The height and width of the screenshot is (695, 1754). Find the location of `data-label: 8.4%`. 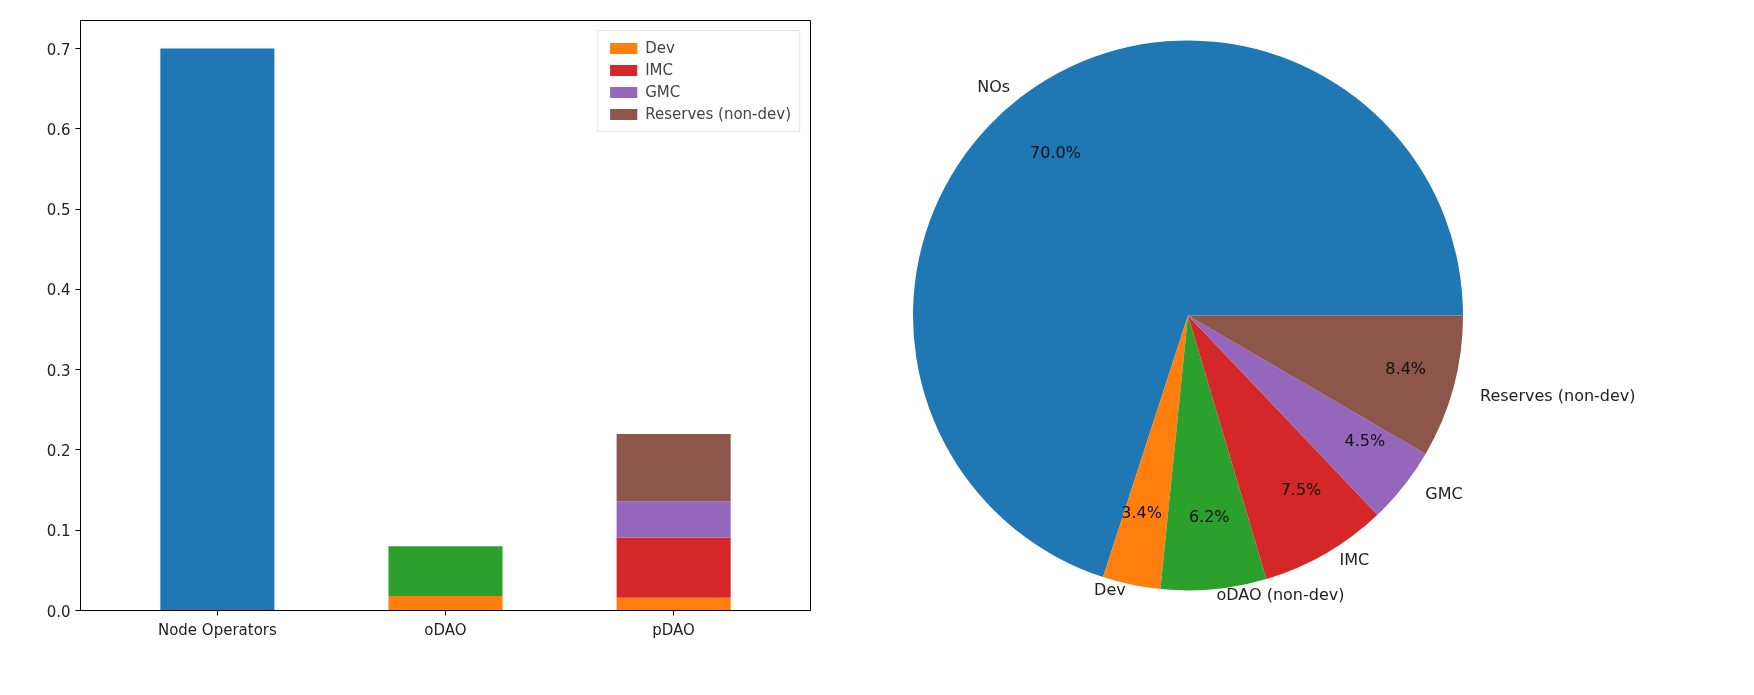

data-label: 8.4% is located at coordinates (1406, 368).